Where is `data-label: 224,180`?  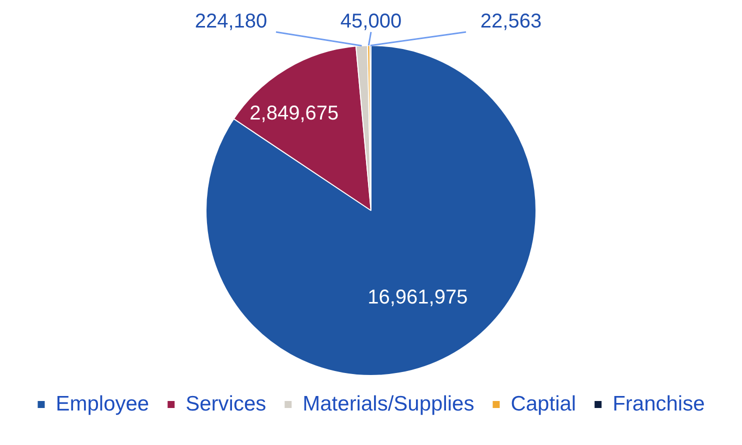 data-label: 224,180 is located at coordinates (231, 21).